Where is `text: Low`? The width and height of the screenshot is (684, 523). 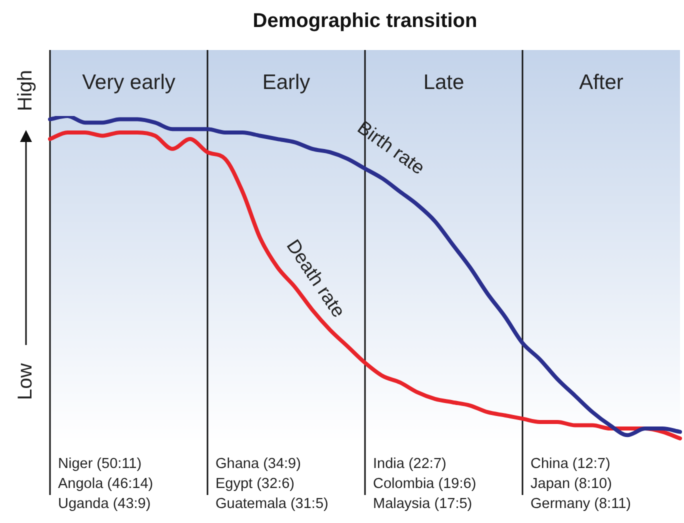
text: Low is located at coordinates (25, 381).